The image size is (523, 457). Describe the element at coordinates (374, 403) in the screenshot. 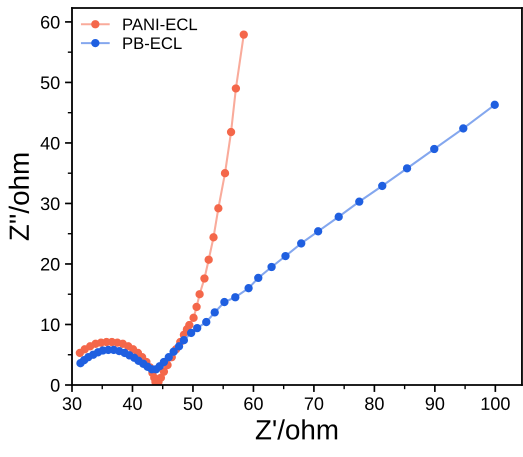

I see `x-tick-label: 80` at that location.